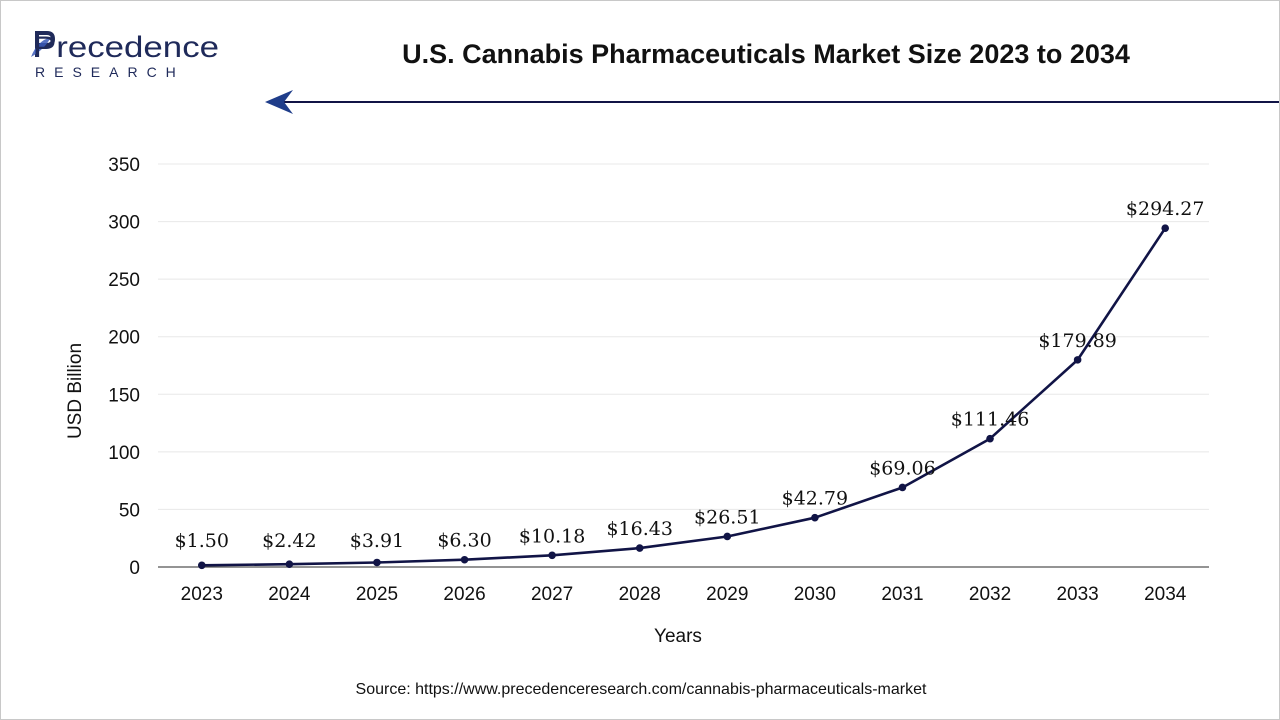 The height and width of the screenshot is (720, 1280). I want to click on y-tick-label: 0, so click(134, 568).